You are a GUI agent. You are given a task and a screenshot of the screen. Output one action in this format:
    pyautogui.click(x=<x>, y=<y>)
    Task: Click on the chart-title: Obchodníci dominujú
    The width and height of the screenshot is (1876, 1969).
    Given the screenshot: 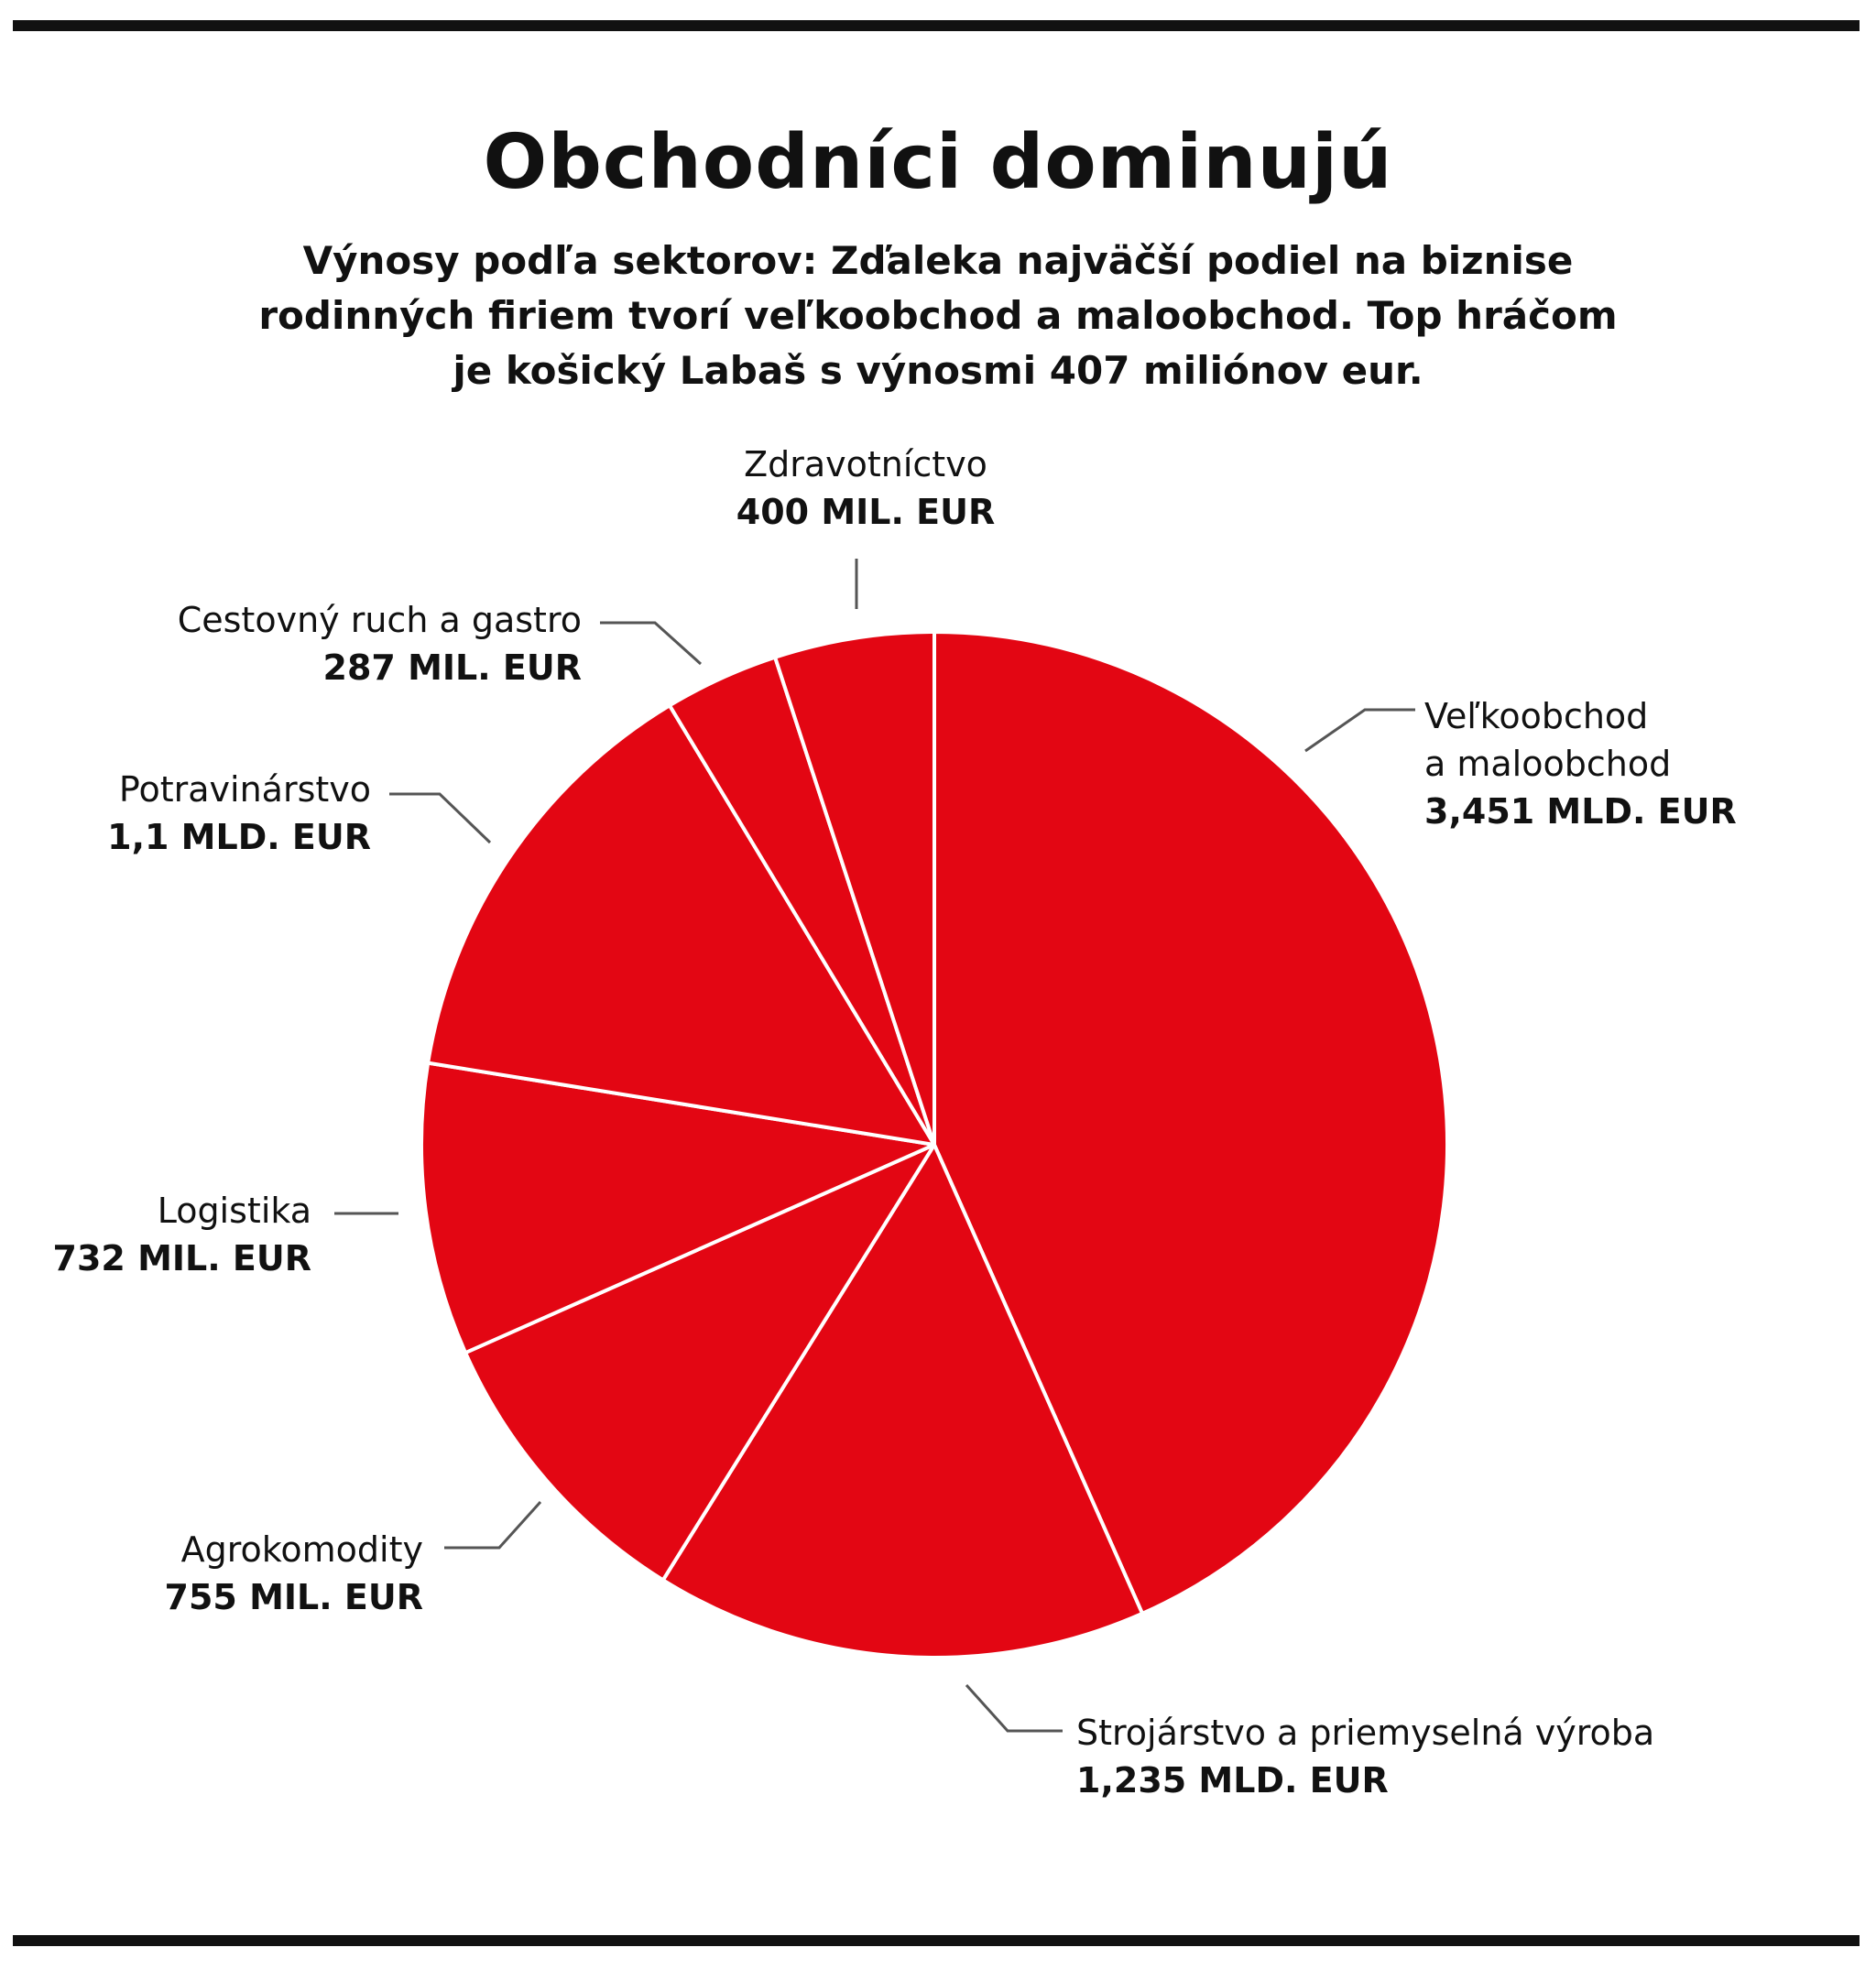 What is the action you would take?
    pyautogui.click(x=938, y=162)
    